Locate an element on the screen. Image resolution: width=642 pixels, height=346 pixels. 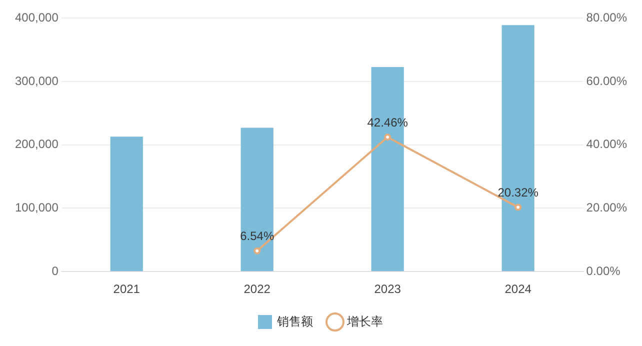
x-tick-label: 2023 is located at coordinates (388, 289).